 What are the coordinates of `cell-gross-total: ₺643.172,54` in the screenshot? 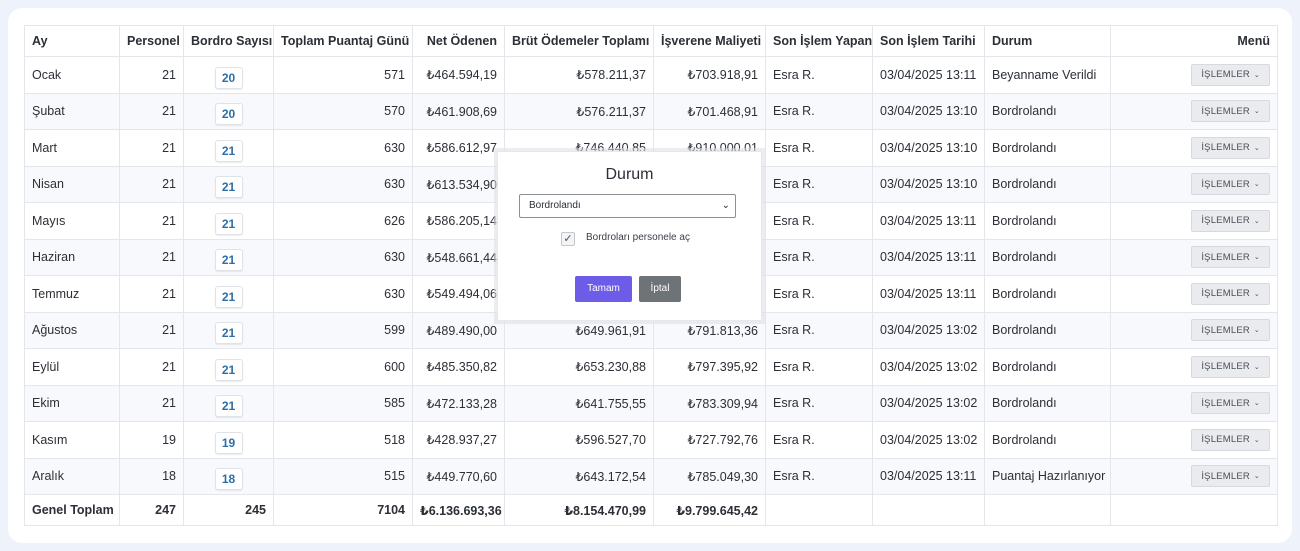 It's located at (579, 476).